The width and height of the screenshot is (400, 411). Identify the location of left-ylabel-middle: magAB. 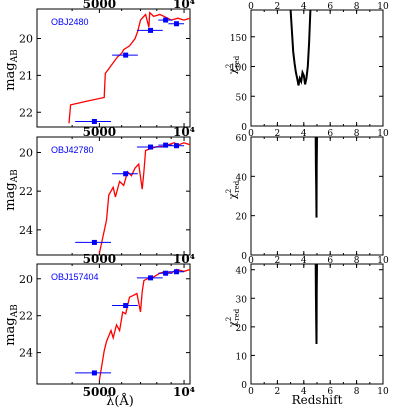
(11, 190).